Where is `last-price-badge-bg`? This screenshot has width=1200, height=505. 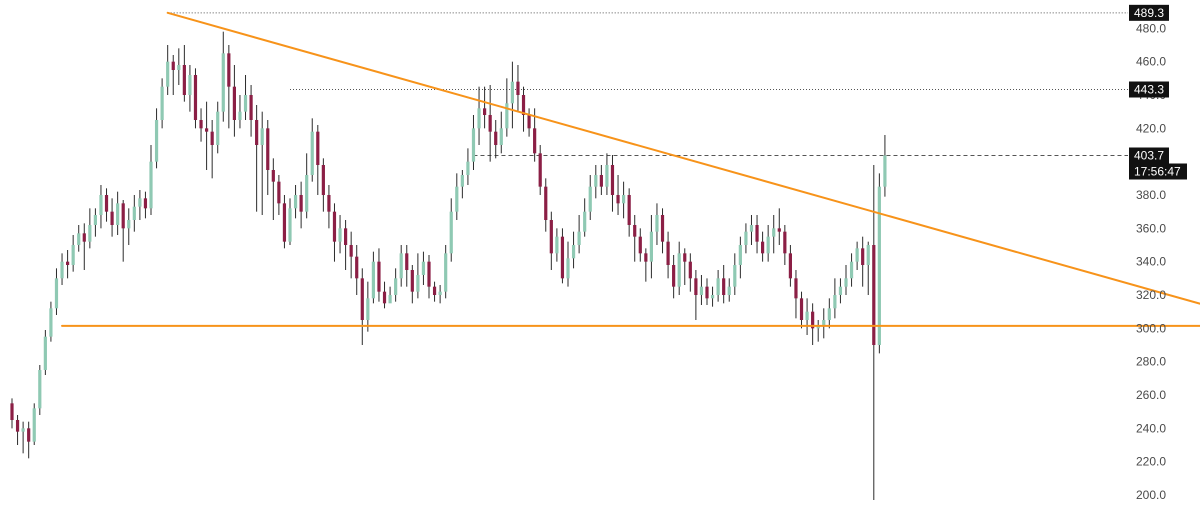 last-price-badge-bg is located at coordinates (1149, 155).